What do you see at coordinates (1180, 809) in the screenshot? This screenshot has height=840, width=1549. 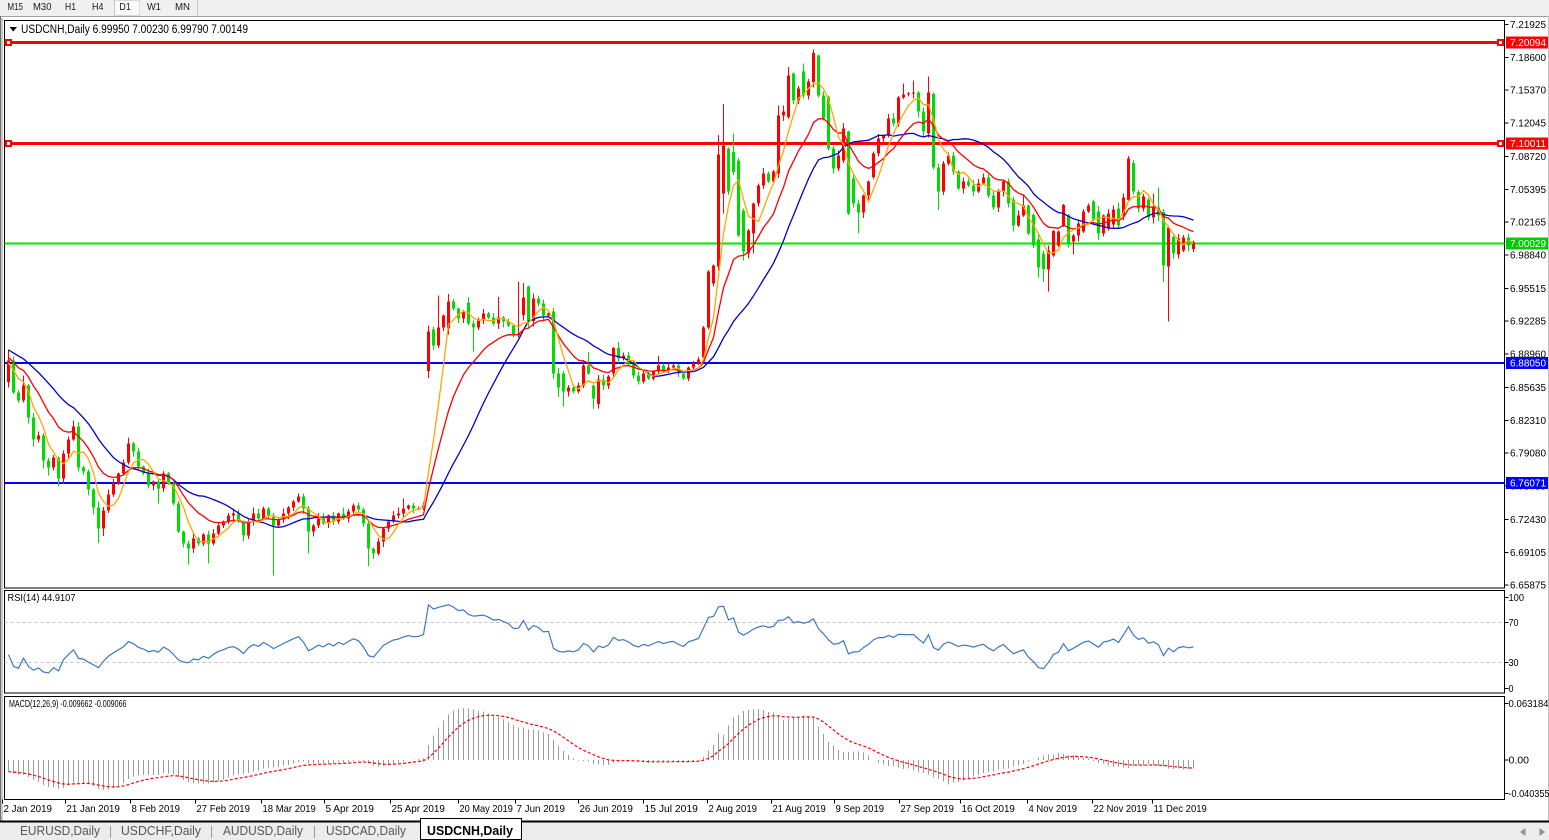 I see `svg-text: 11 Dec 2019` at bounding box center [1180, 809].